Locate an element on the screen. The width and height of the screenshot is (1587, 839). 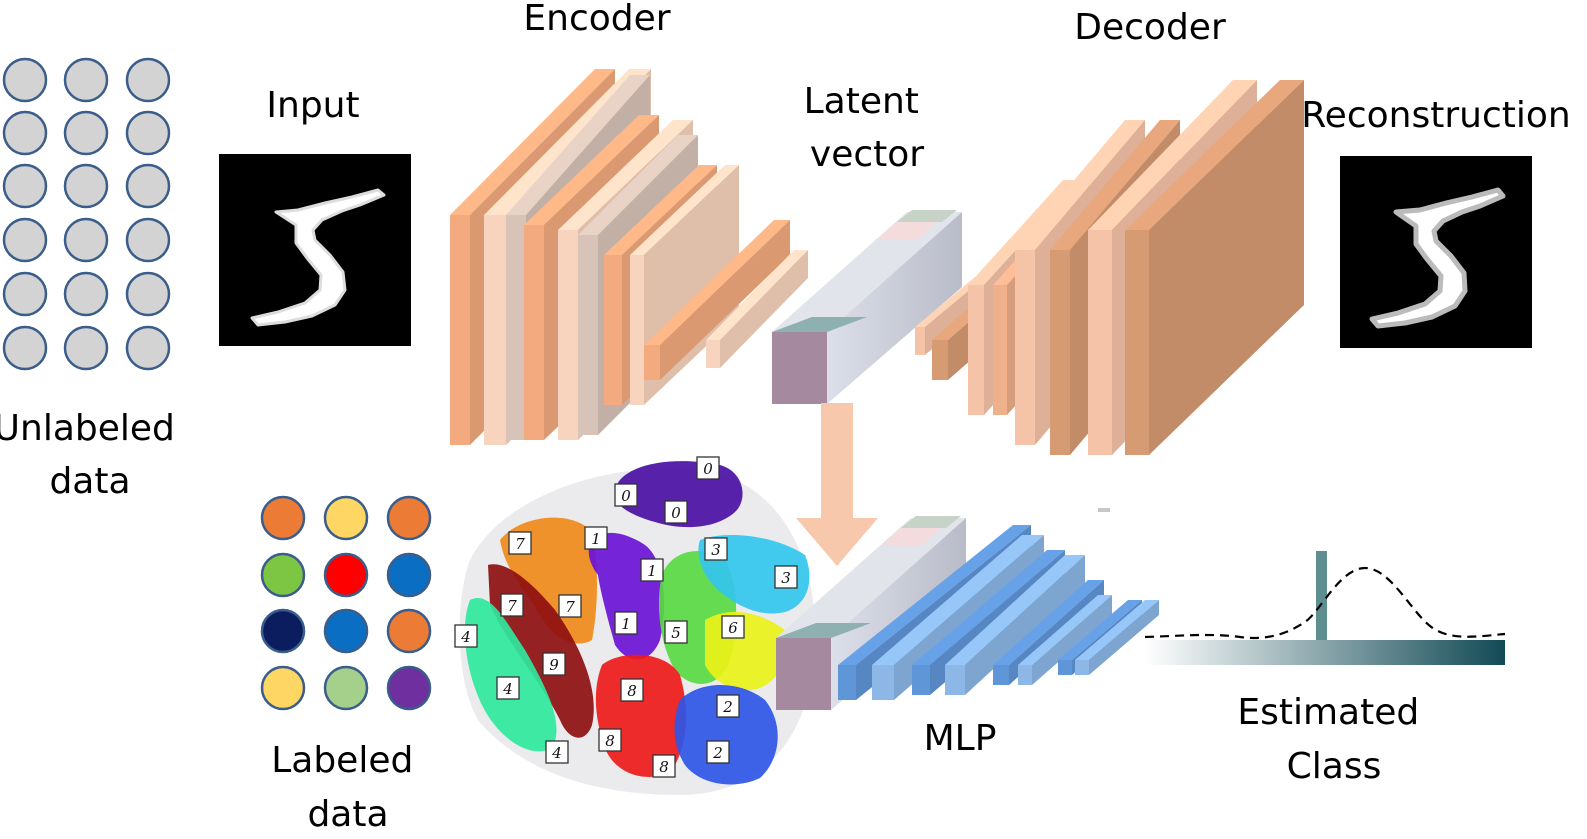
encoder-layer-9-front is located at coordinates (713, 354).